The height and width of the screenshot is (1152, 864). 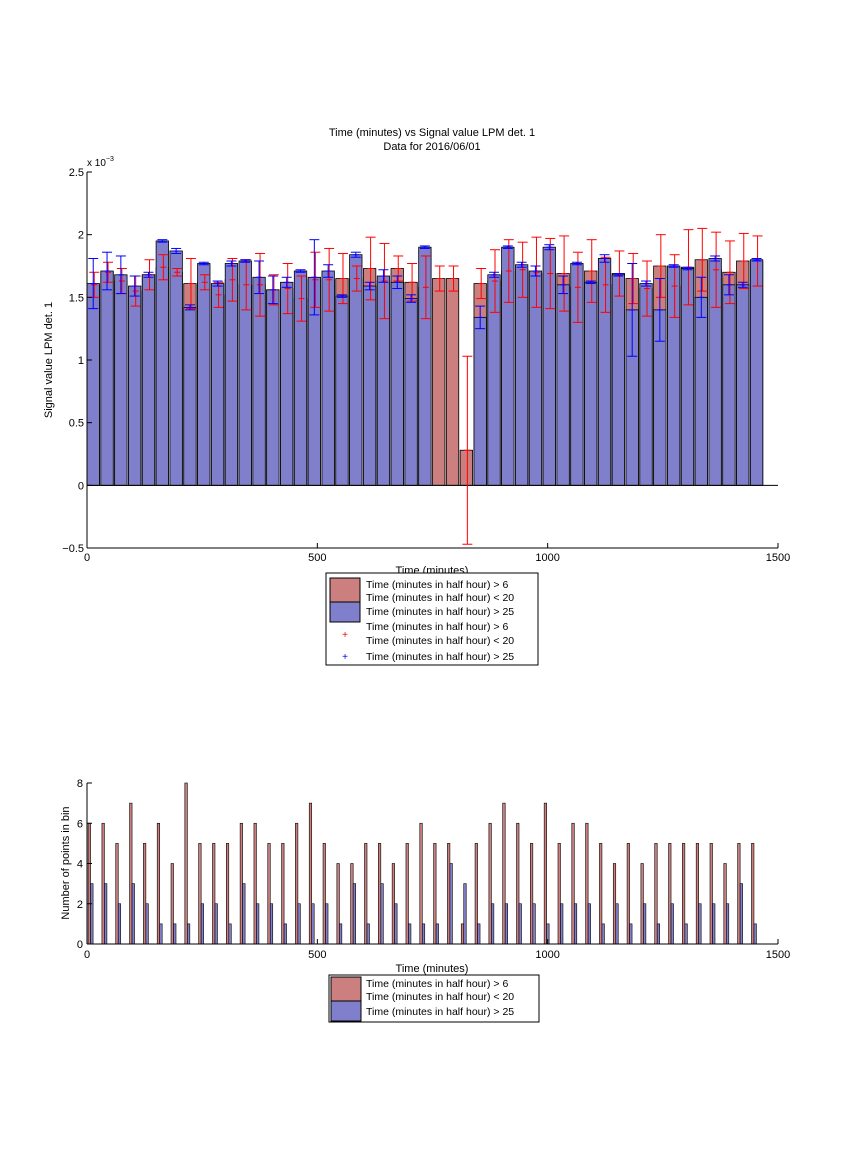 What do you see at coordinates (80, 905) in the screenshot?
I see `y-tick-label: 2` at bounding box center [80, 905].